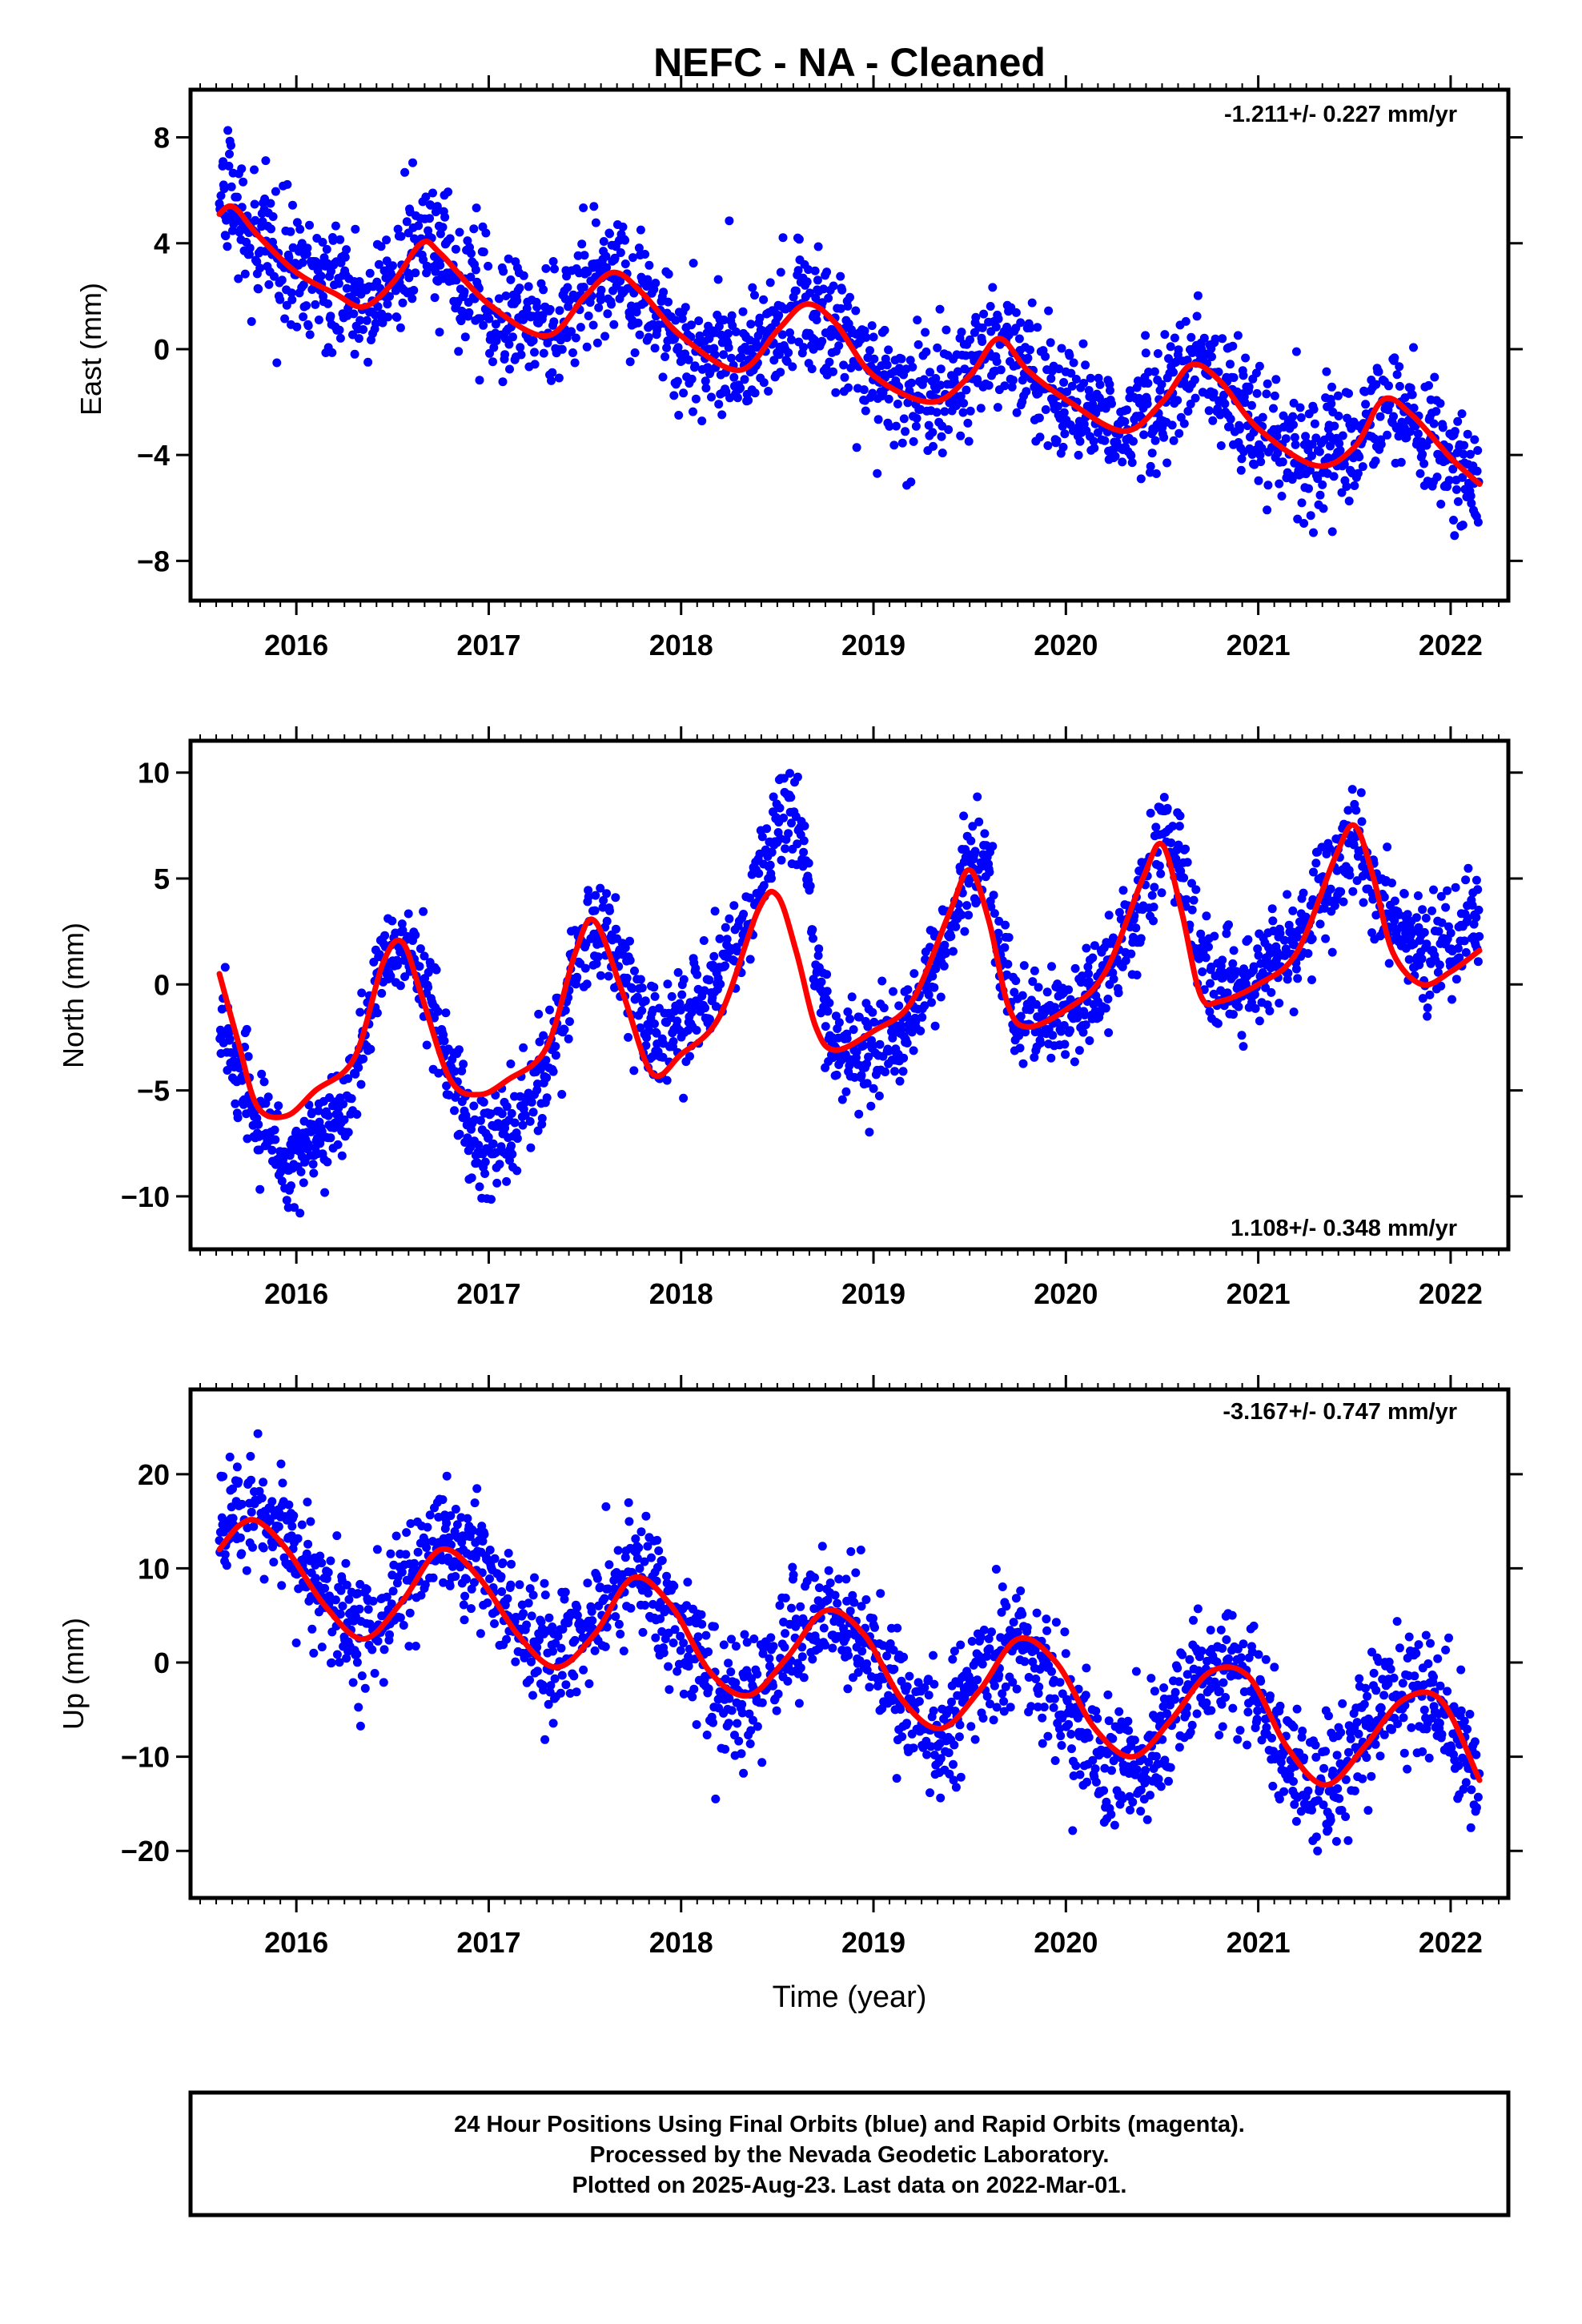 The height and width of the screenshot is (2324, 1582). I want to click on y-tick-label: 0, so click(162, 349).